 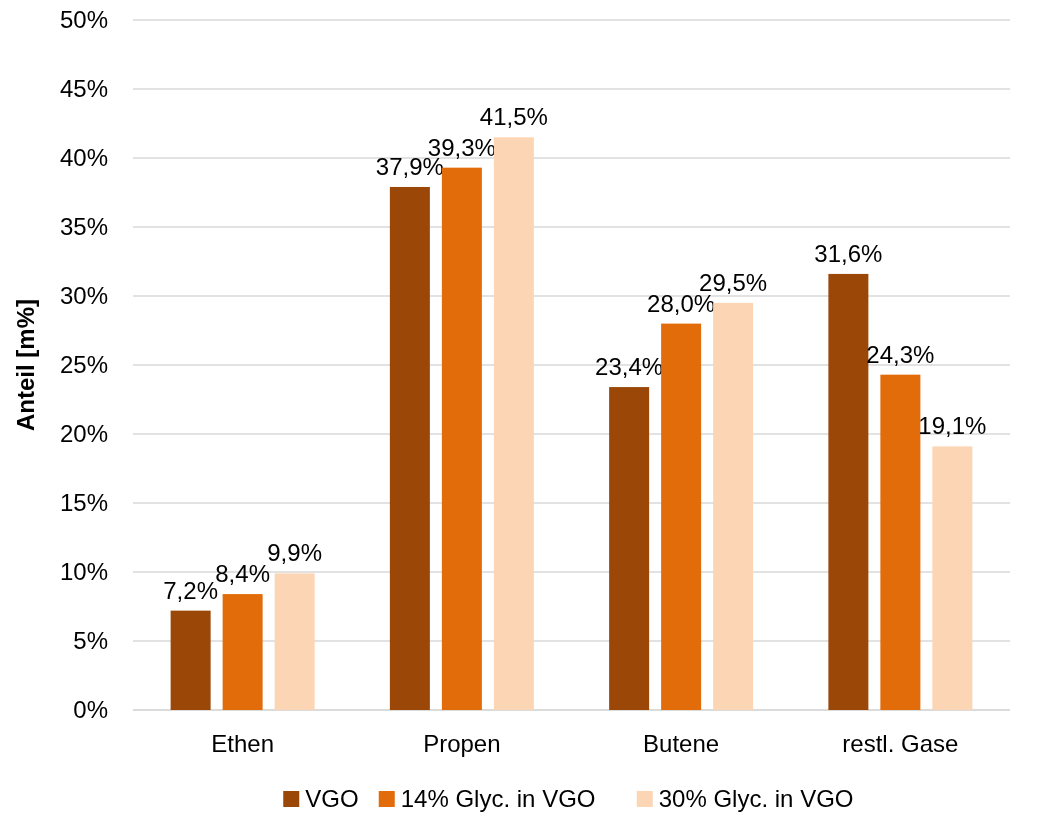 I want to click on legend-label: 30% Glyc. in VGO, so click(x=756, y=798).